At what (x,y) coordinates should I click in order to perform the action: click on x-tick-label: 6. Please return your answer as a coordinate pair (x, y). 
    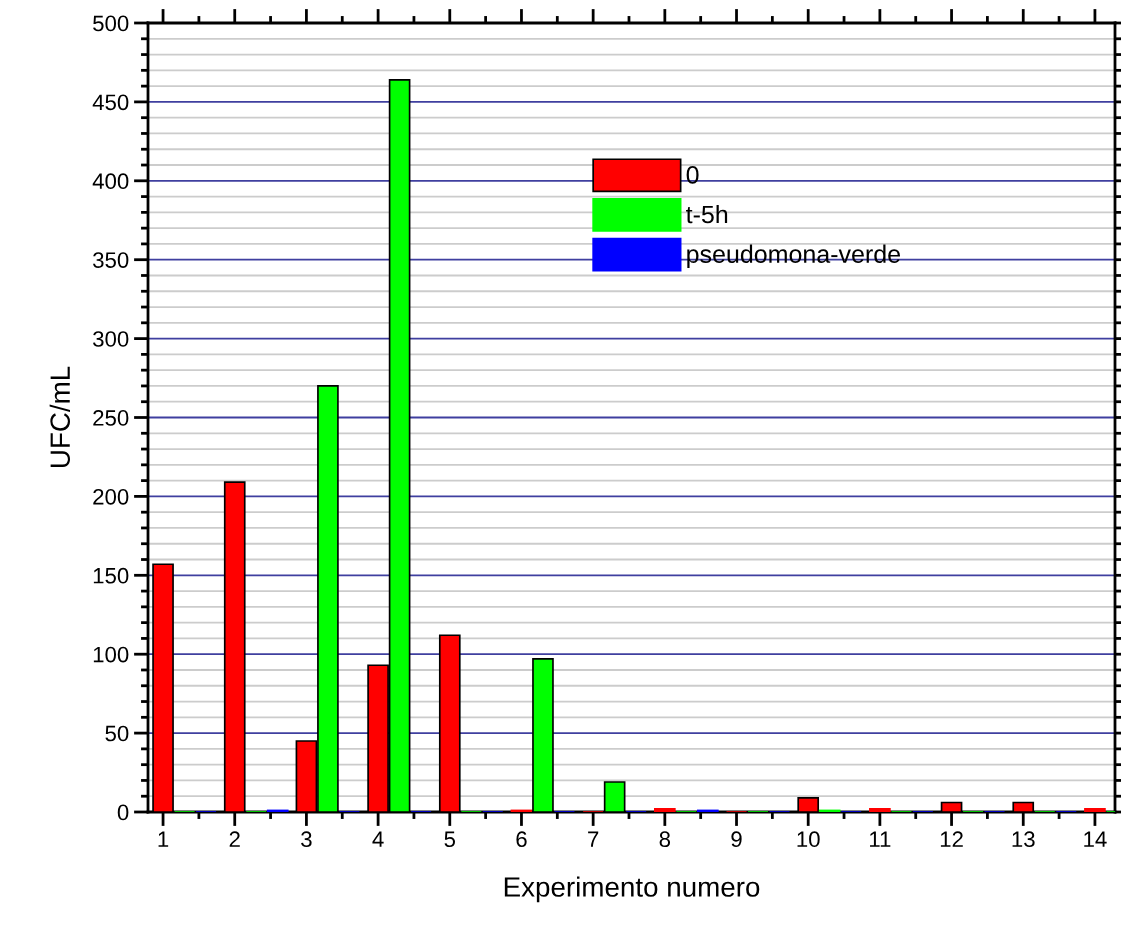
    Looking at the image, I should click on (521, 839).